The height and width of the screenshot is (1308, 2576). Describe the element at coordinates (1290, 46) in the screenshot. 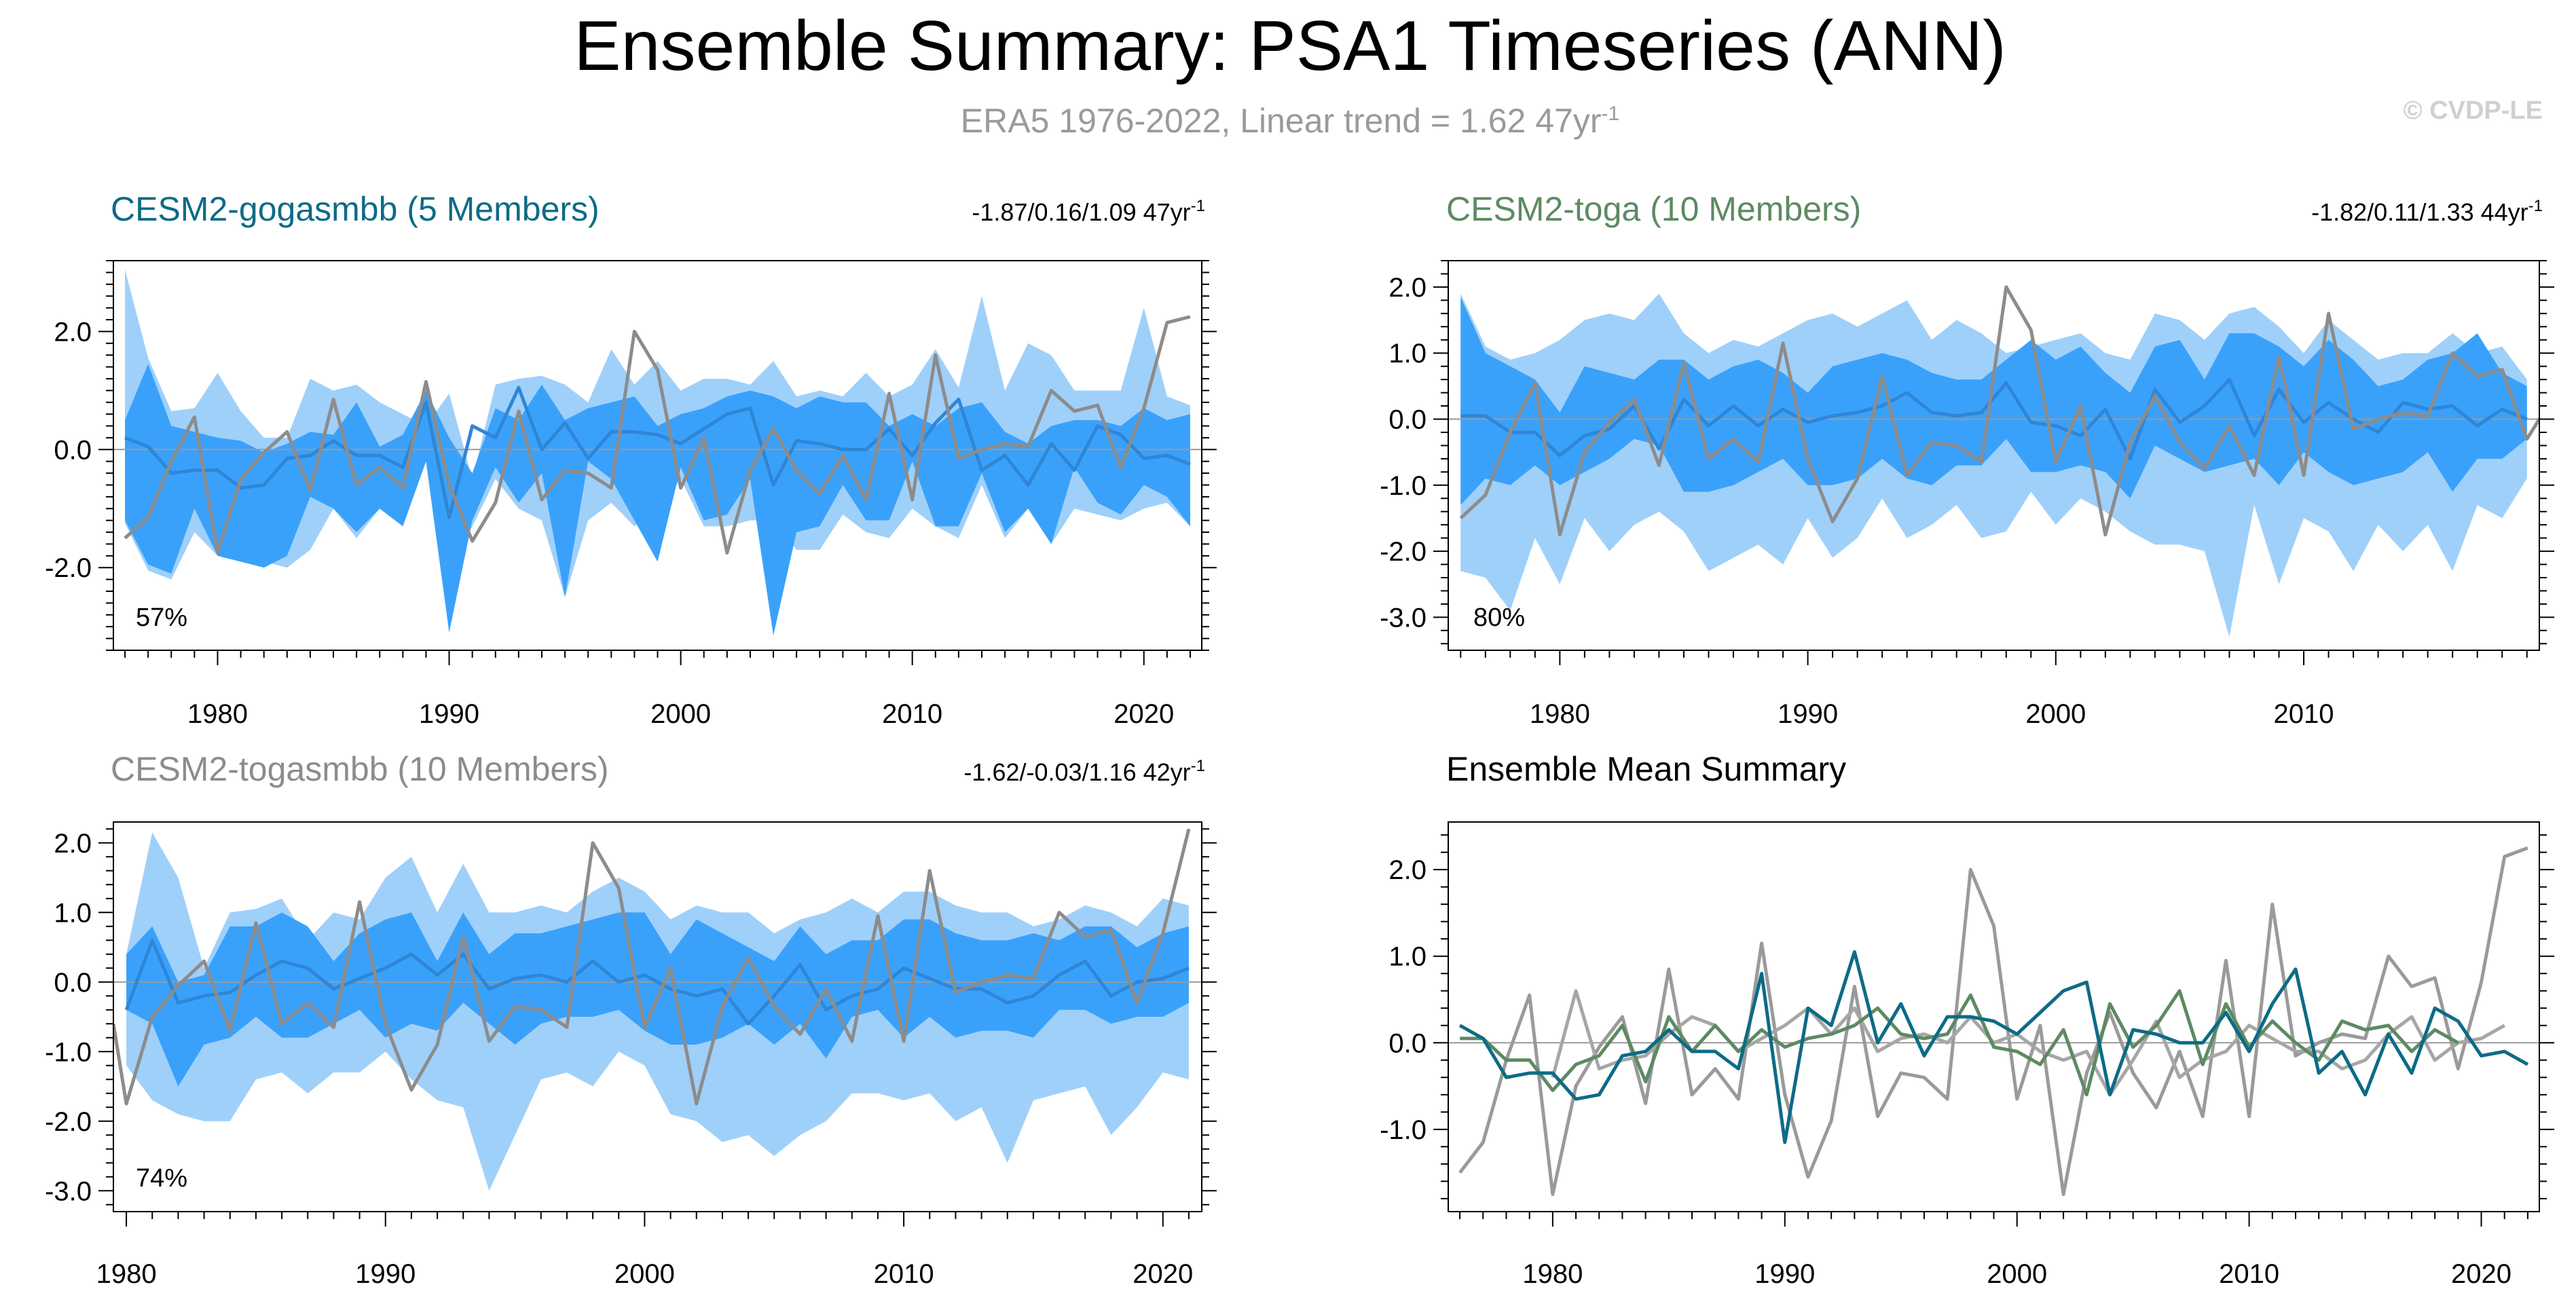

I see `figure-title: Ensemble Summary: PSA1 Timeseries (ANN)` at that location.